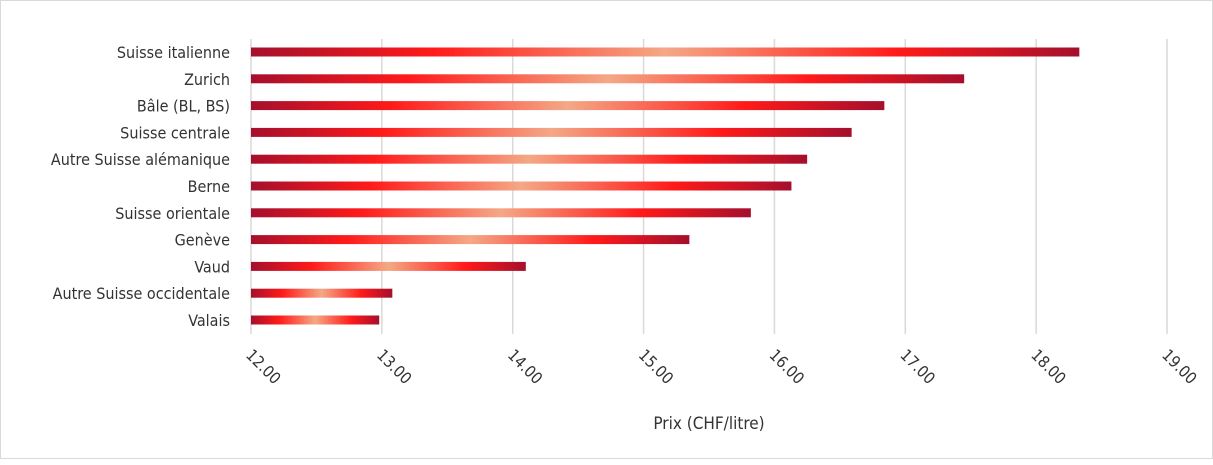 The width and height of the screenshot is (1213, 465). Describe the element at coordinates (394, 366) in the screenshot. I see `x-tick-label: 13.00` at that location.